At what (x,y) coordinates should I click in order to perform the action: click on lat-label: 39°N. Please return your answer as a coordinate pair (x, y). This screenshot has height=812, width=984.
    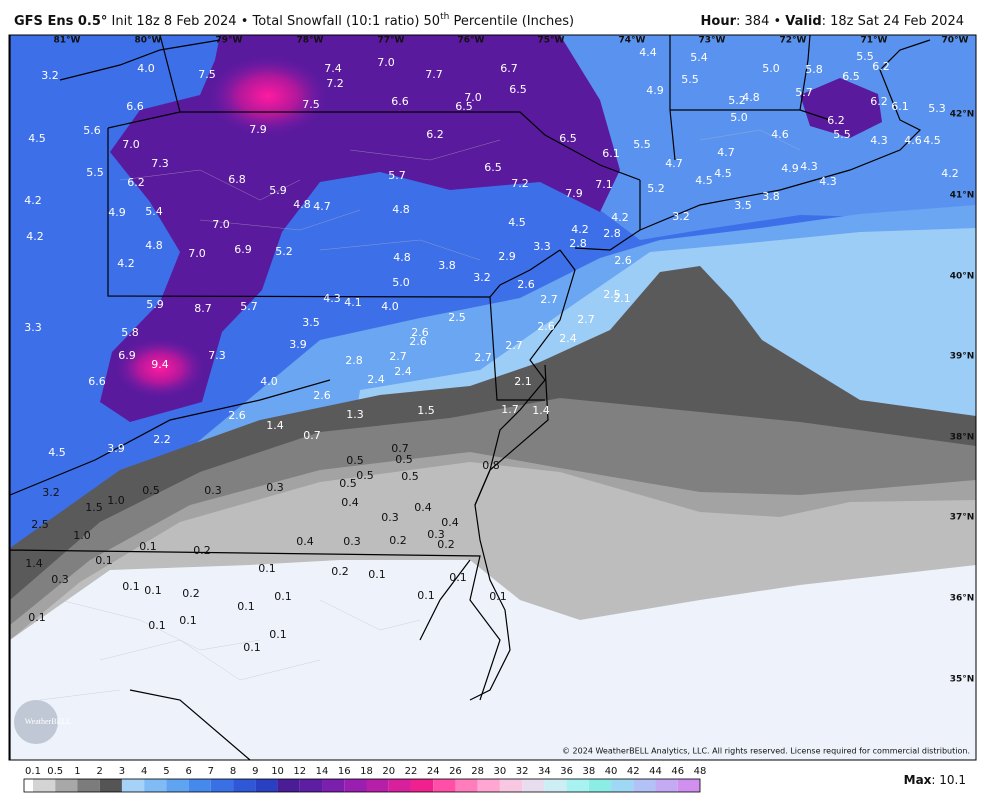
    Looking at the image, I should click on (962, 357).